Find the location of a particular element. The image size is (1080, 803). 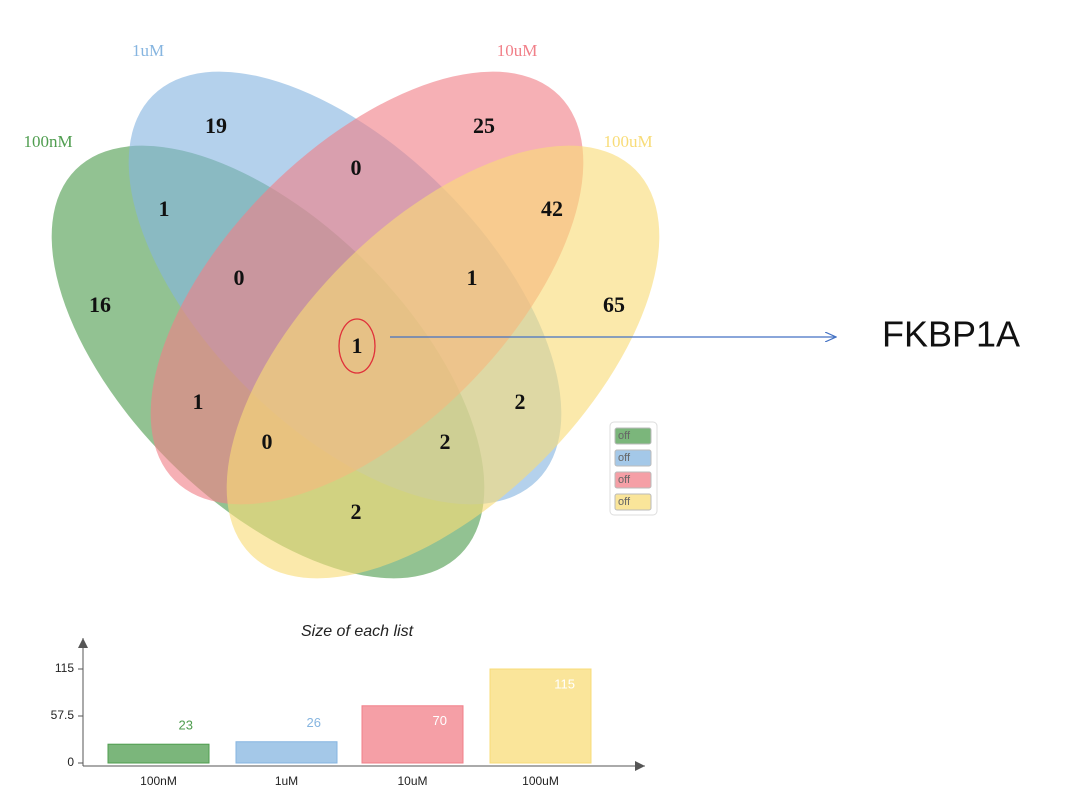

x-tick-label: 100nM is located at coordinates (158, 781).